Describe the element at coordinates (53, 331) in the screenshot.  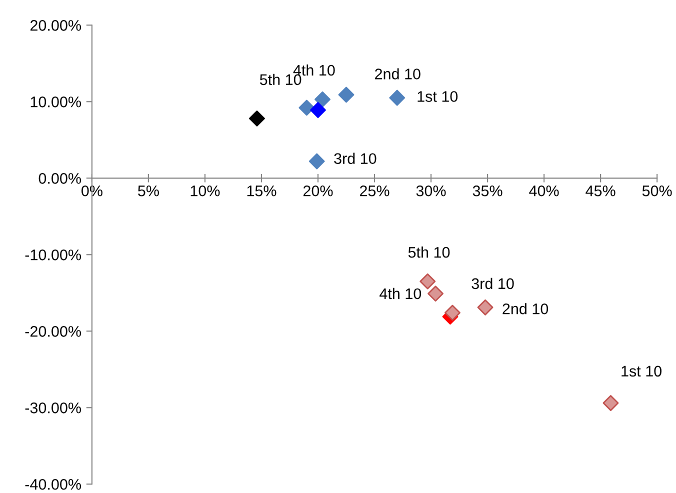
I see `y-tick-label: -20.00%` at that location.